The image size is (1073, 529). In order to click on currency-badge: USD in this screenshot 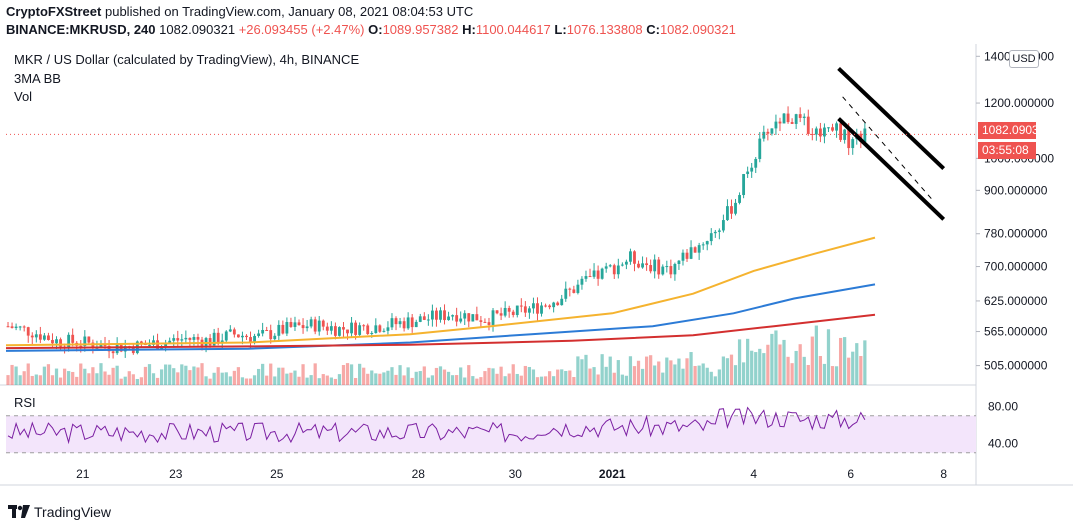, I will do `click(1024, 59)`.